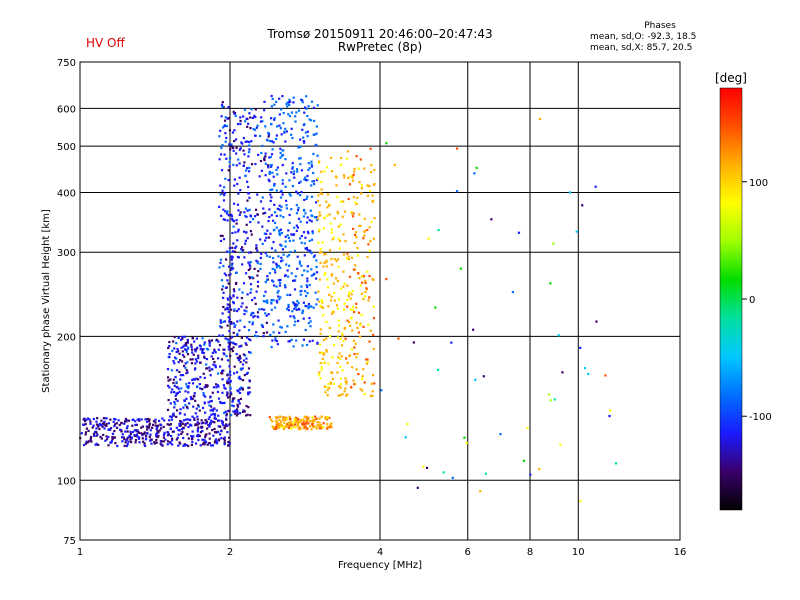 Image resolution: width=800 pixels, height=600 pixels. Describe the element at coordinates (380, 552) in the screenshot. I see `x-tick-label: 4` at that location.